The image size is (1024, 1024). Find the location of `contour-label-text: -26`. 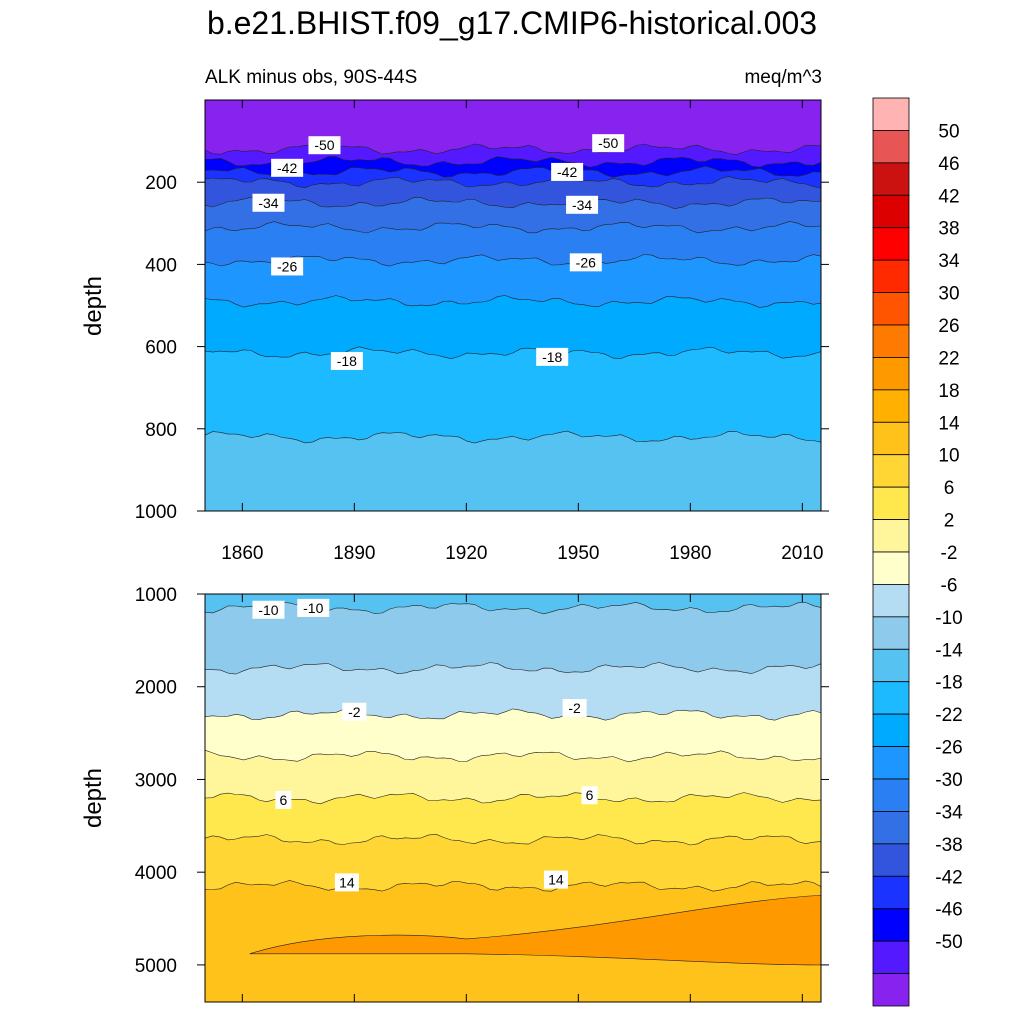

contour-label-text: -26 is located at coordinates (287, 266).